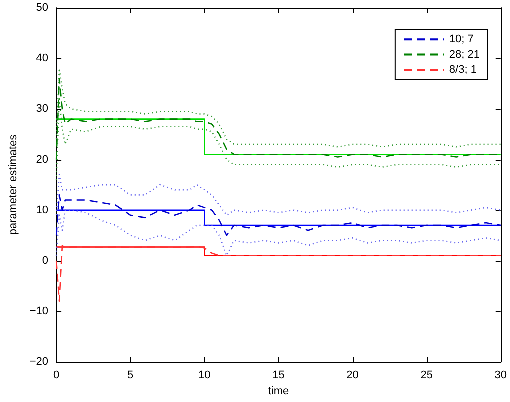 The image size is (510, 402). What do you see at coordinates (39, 362) in the screenshot?
I see `y-tick-label: −20` at bounding box center [39, 362].